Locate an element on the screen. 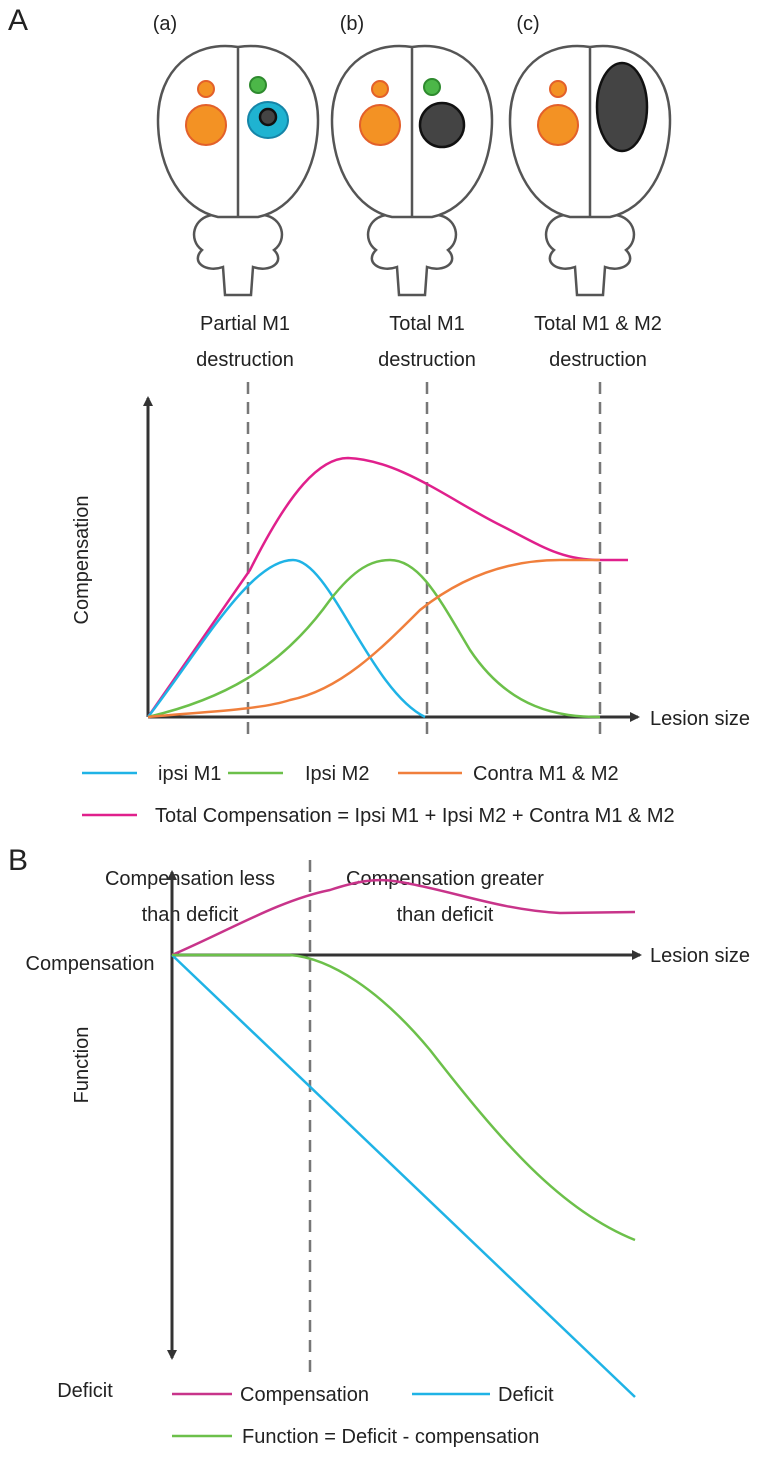 This screenshot has height=1457, width=760. legend-text: Ipsi M2 is located at coordinates (337, 774).